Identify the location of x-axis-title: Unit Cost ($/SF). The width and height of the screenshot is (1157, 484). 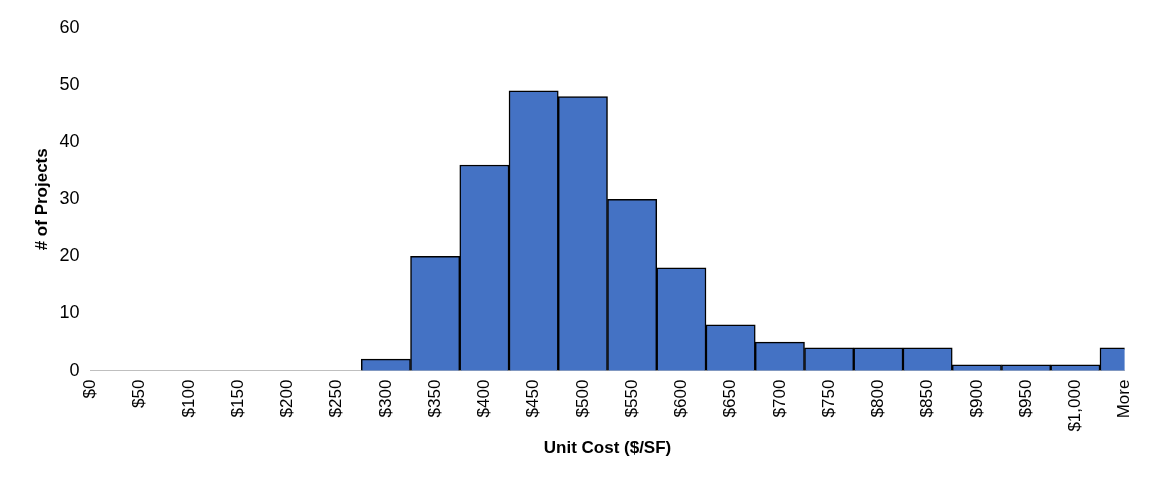
(607, 448).